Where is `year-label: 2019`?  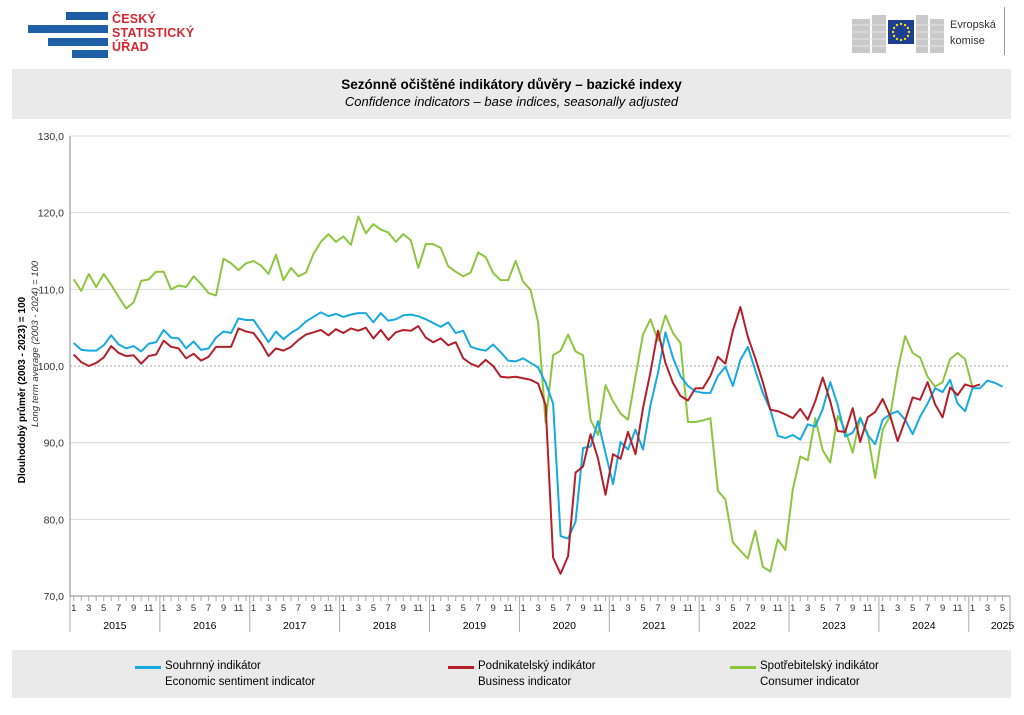
year-label: 2019 is located at coordinates (475, 626).